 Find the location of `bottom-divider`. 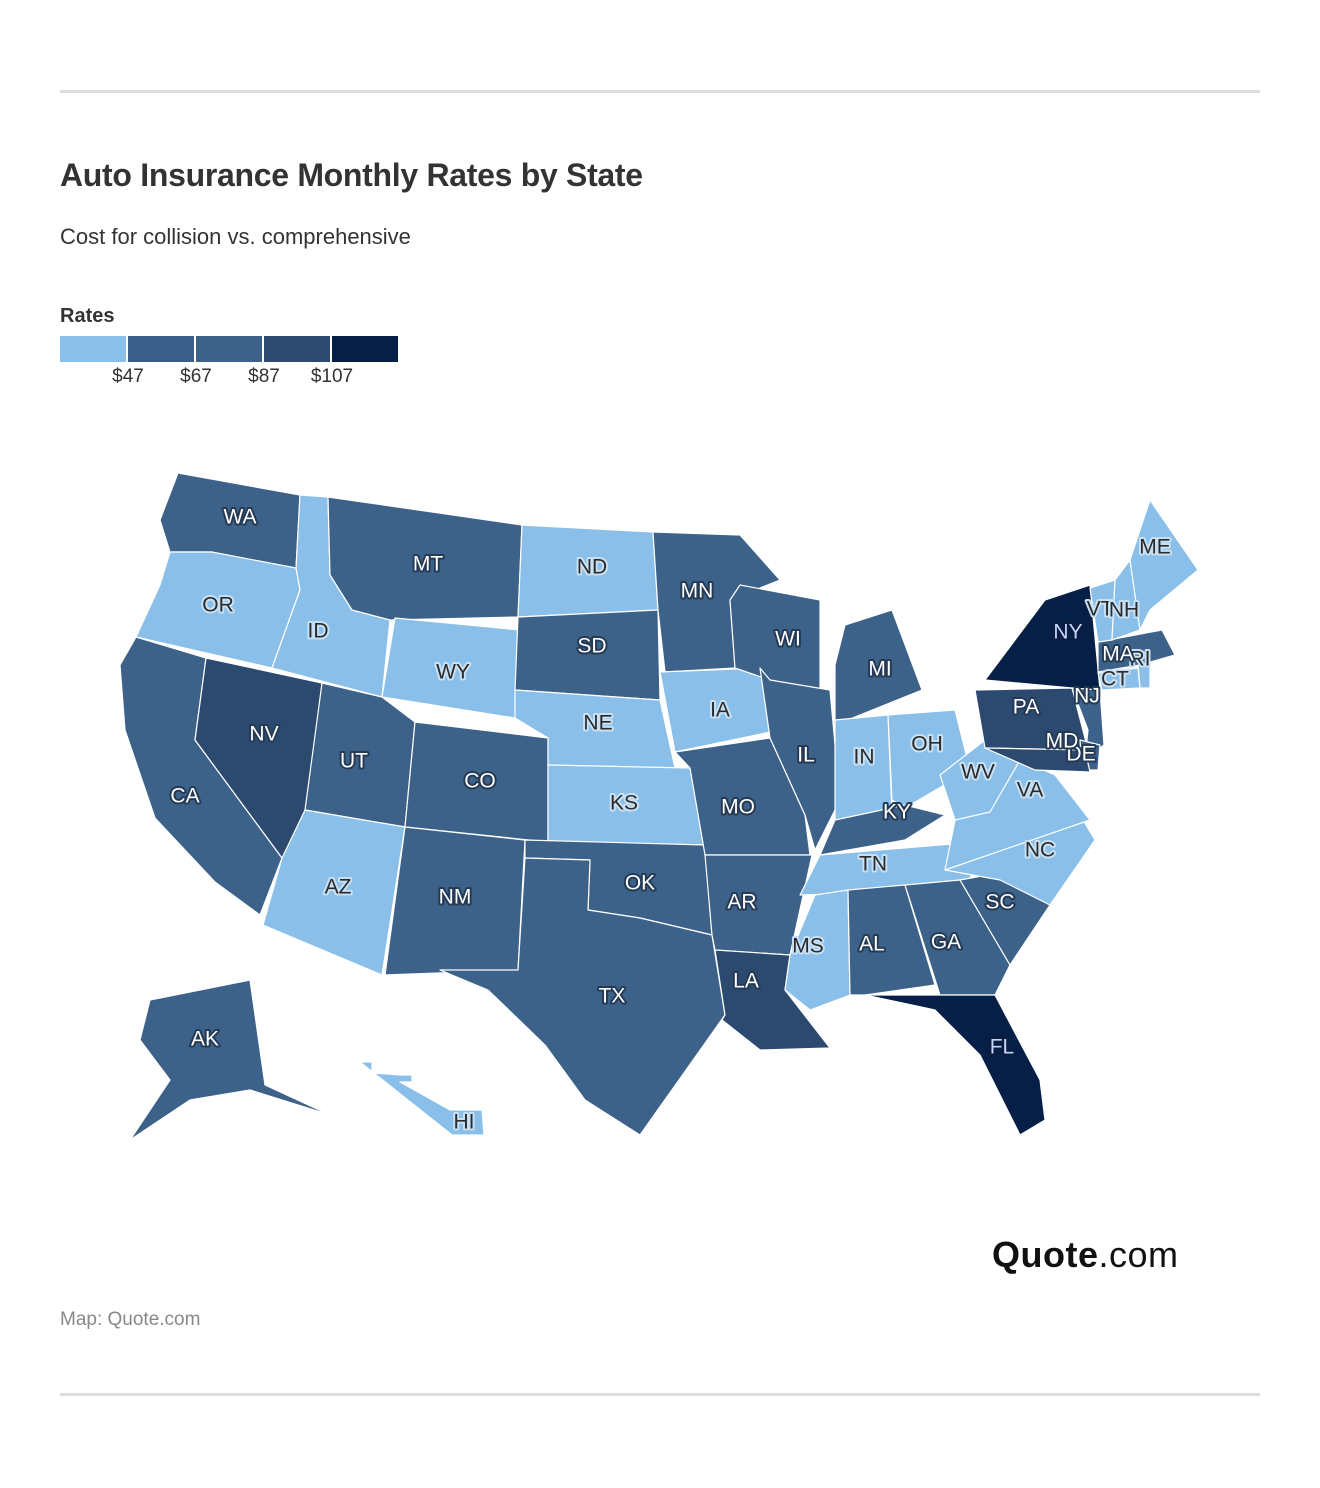

bottom-divider is located at coordinates (660, 1394).